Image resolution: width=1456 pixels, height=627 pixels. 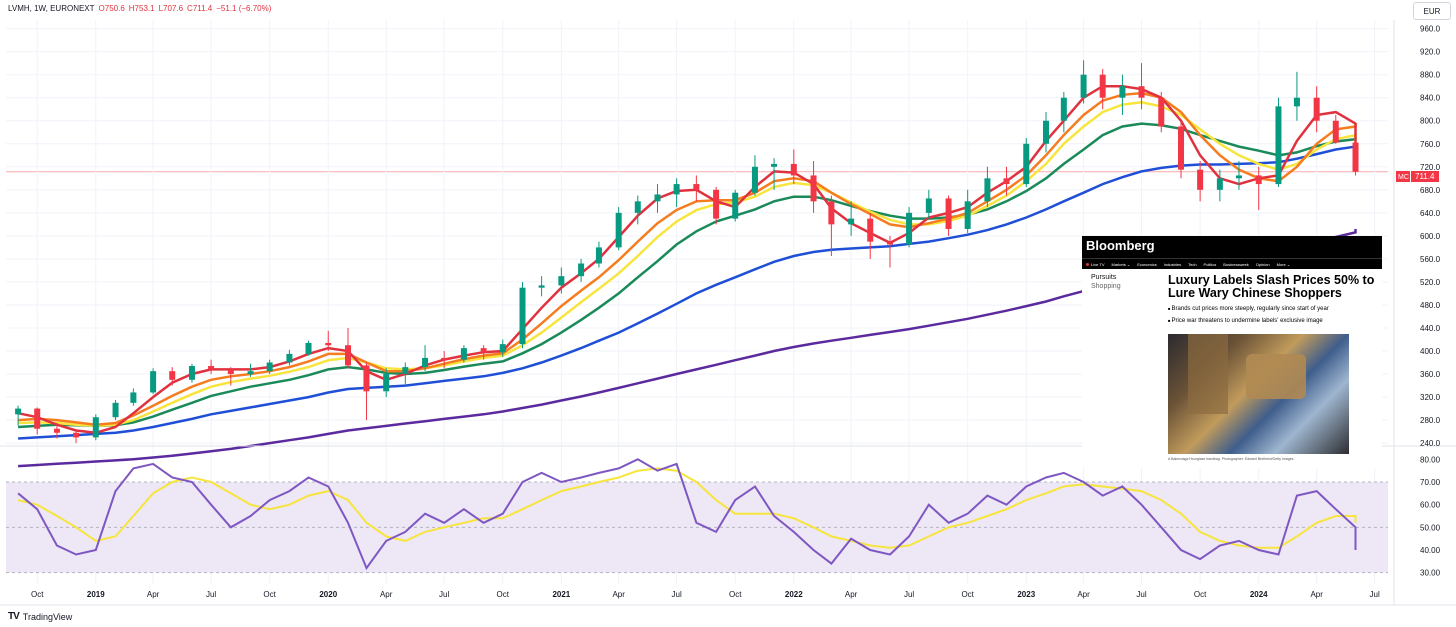 I want to click on open-value: O750.6, so click(x=111, y=8).